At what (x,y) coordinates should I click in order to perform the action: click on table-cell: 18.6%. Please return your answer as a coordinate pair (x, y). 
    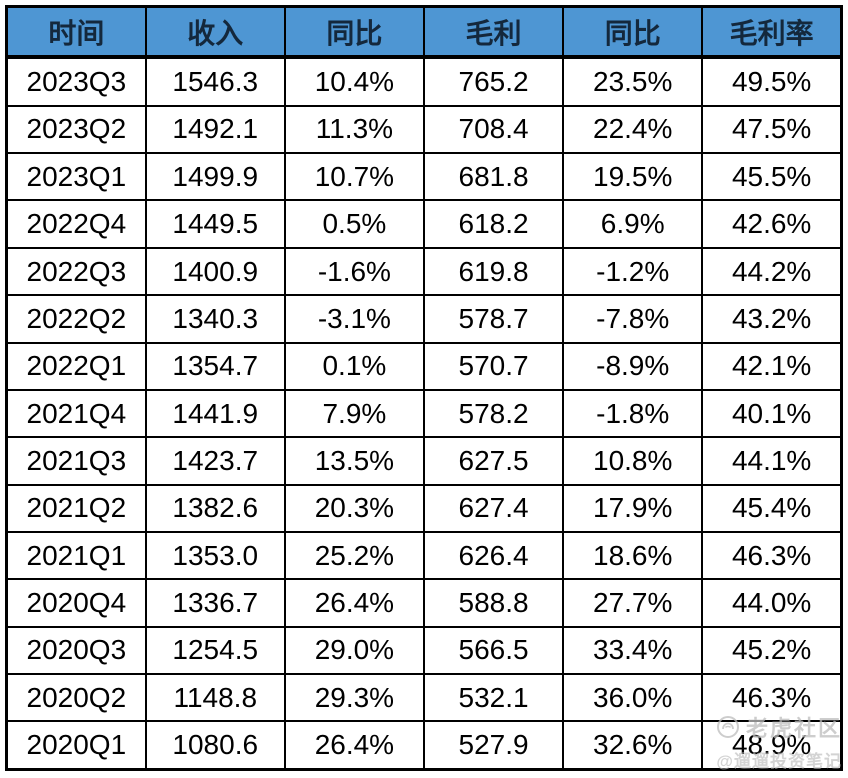
    Looking at the image, I should click on (633, 555).